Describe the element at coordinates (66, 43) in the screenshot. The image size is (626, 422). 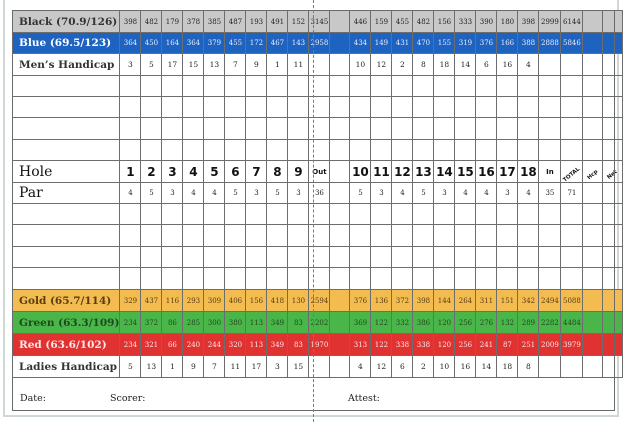
I see `row-label: Blue (69.5/123)` at that location.